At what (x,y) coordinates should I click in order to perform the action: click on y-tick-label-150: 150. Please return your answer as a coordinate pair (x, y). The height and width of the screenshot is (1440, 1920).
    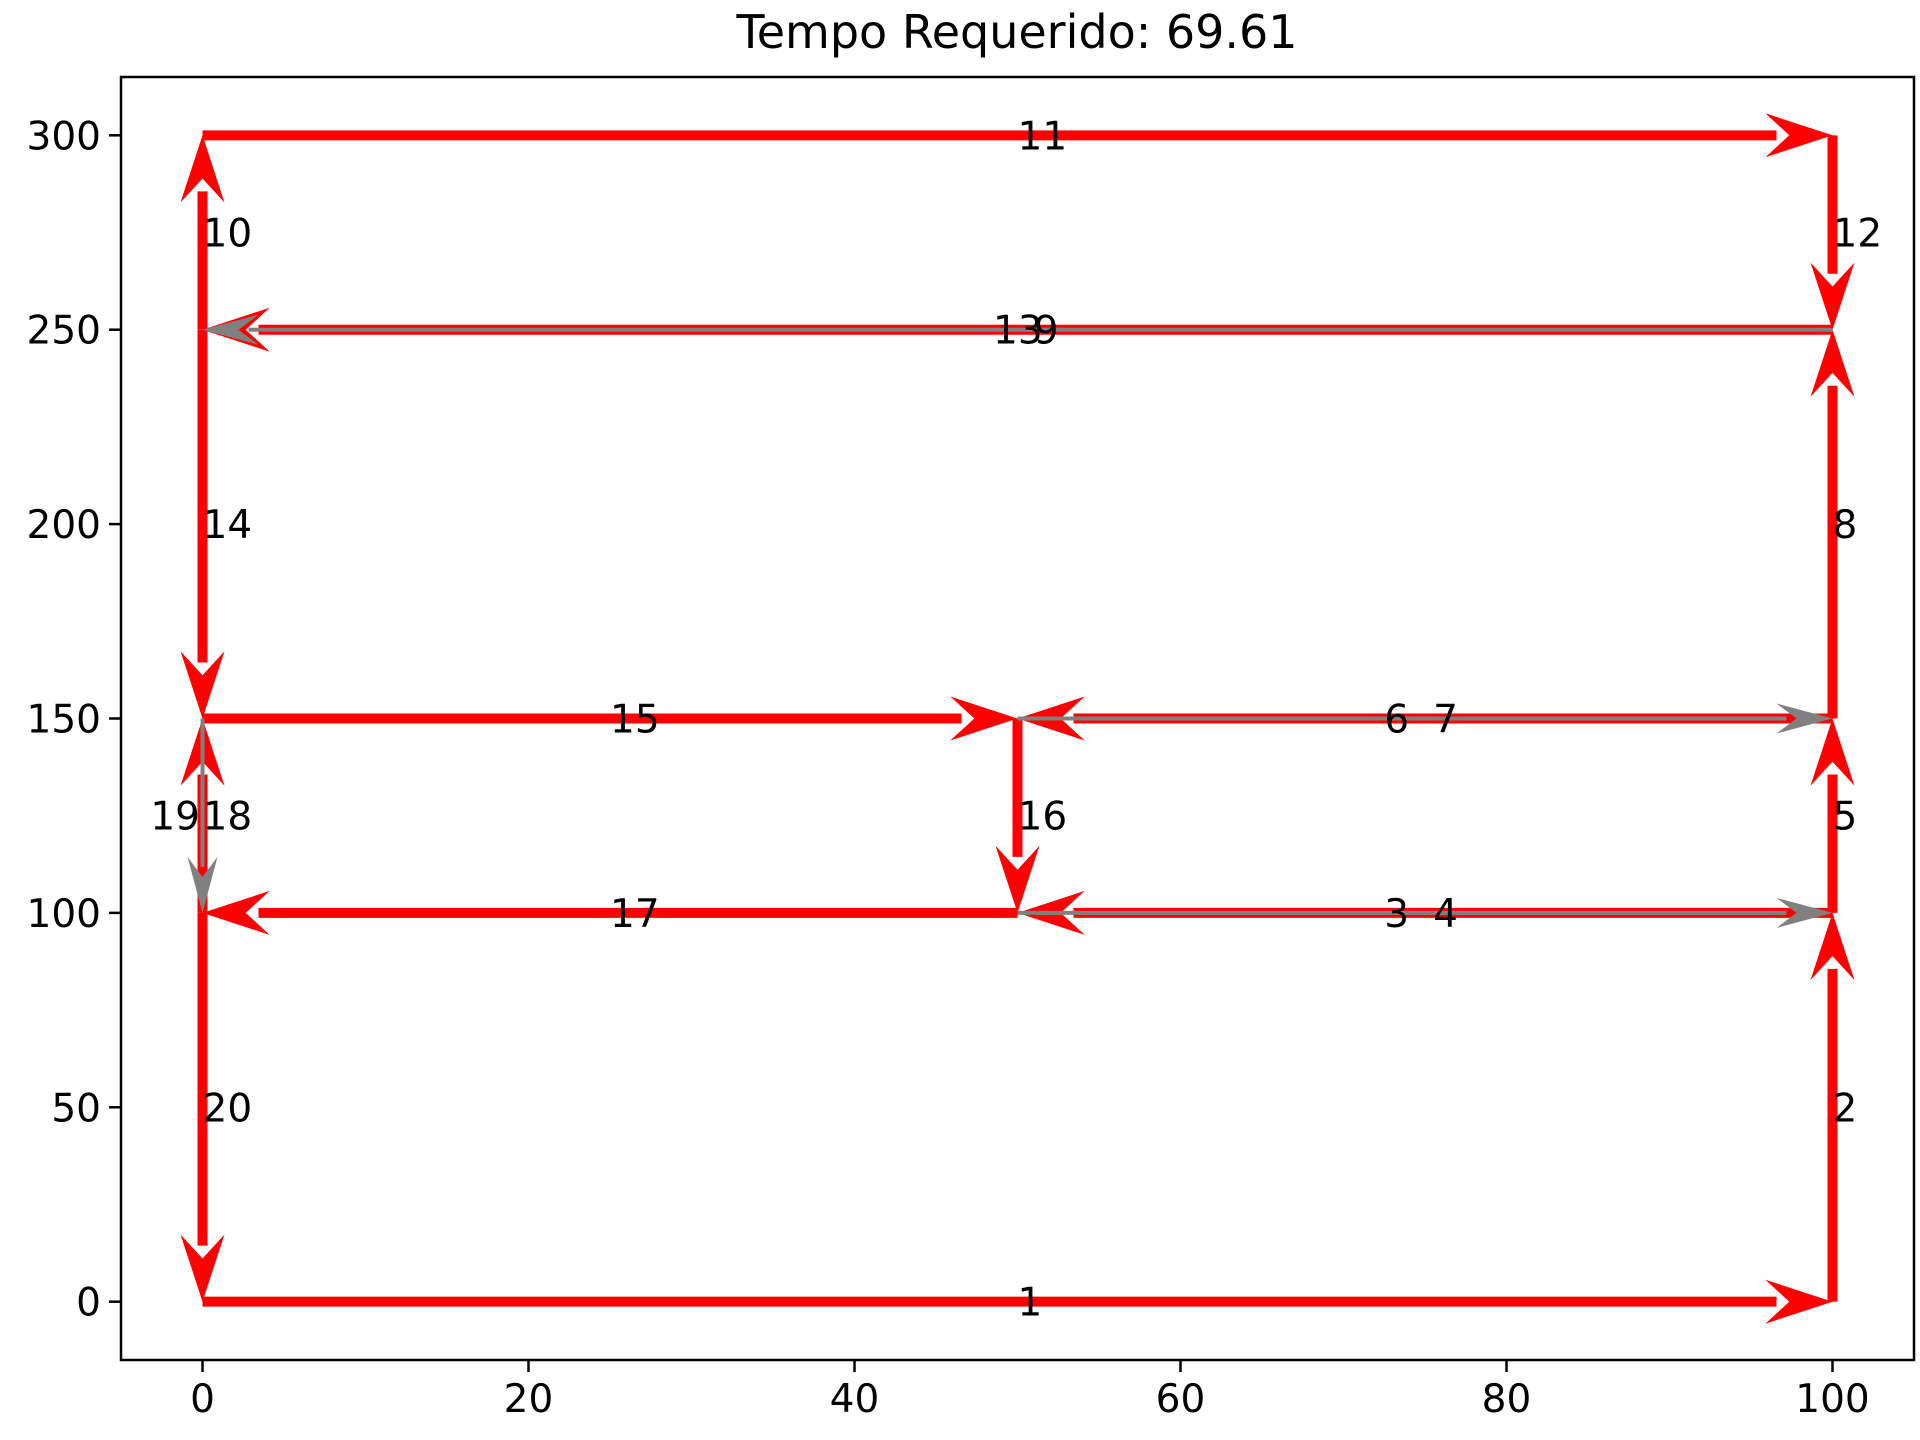
    Looking at the image, I should click on (64, 720).